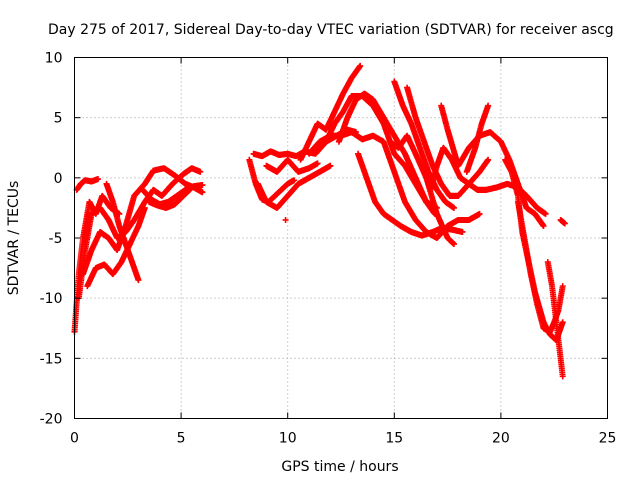 This screenshot has width=640, height=484. I want to click on y-axis-label: SDTVAR / TECUs, so click(14, 238).